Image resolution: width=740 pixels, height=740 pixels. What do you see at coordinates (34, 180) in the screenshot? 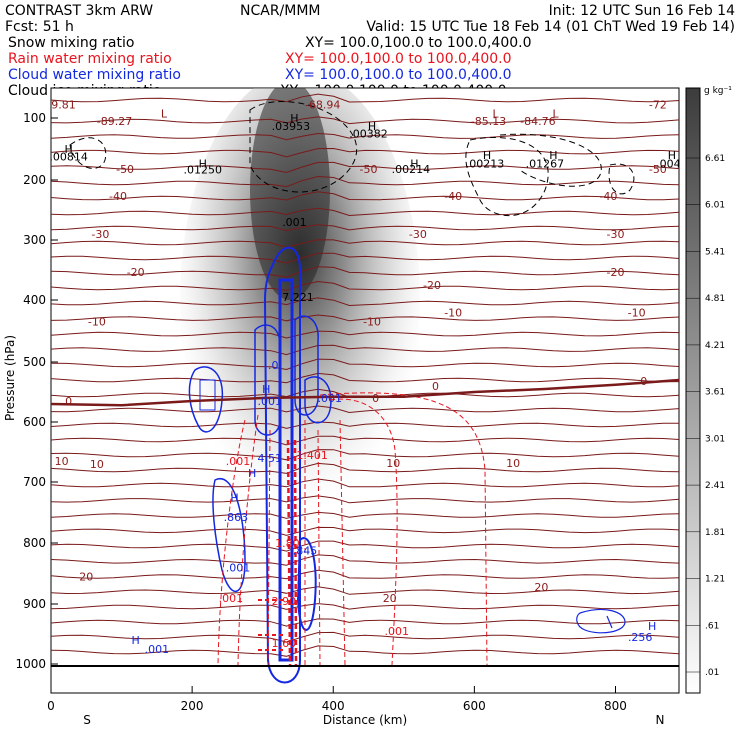
I see `y-tick-label: 200` at bounding box center [34, 180].